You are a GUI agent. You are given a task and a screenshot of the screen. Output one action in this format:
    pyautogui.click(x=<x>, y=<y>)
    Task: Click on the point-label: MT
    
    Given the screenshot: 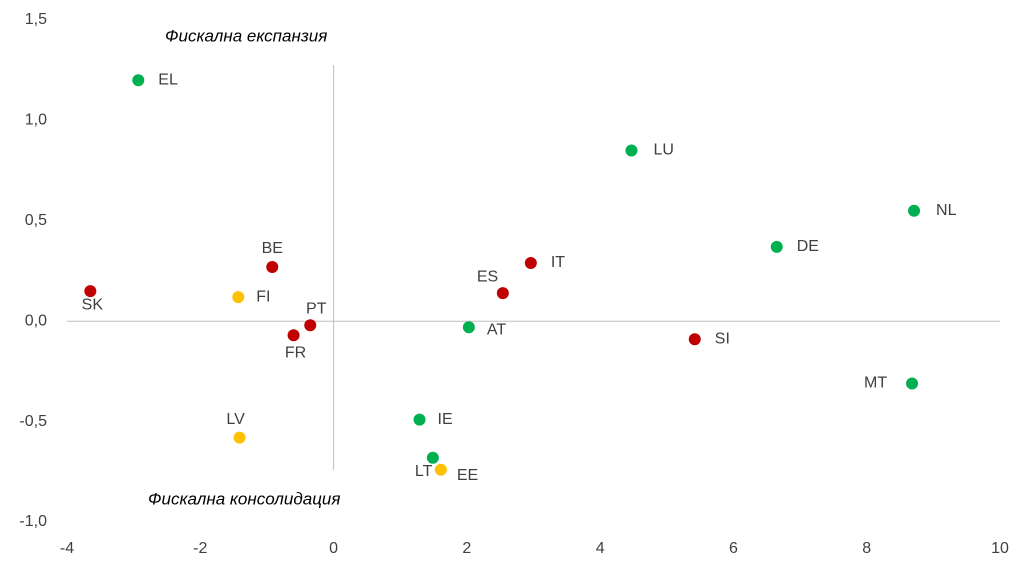 What is the action you would take?
    pyautogui.click(x=875, y=383)
    